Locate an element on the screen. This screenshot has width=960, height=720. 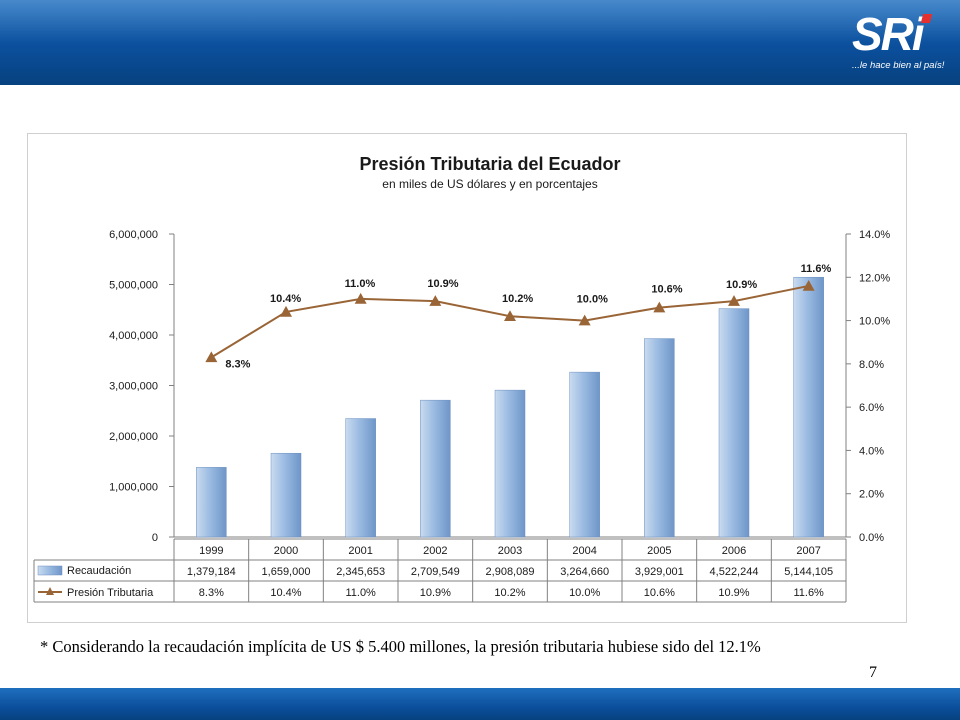
line-data-label: 10.6% is located at coordinates (666, 290).